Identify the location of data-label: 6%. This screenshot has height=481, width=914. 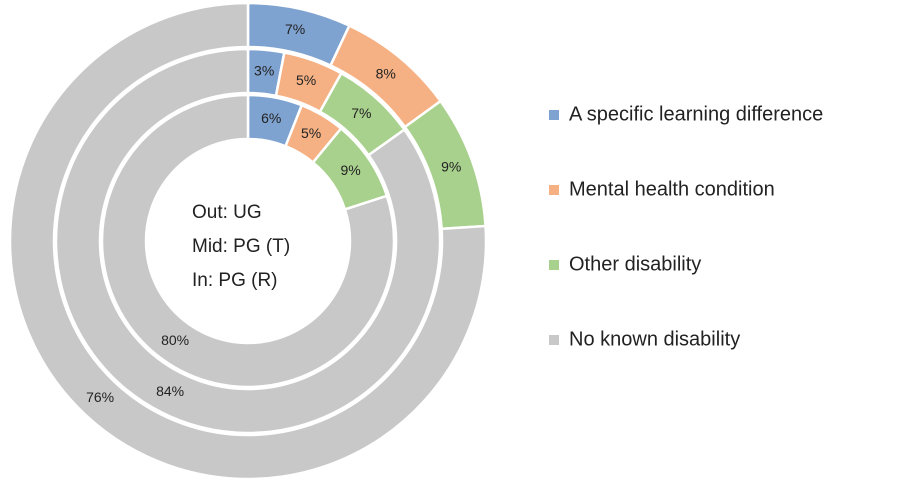
(271, 118).